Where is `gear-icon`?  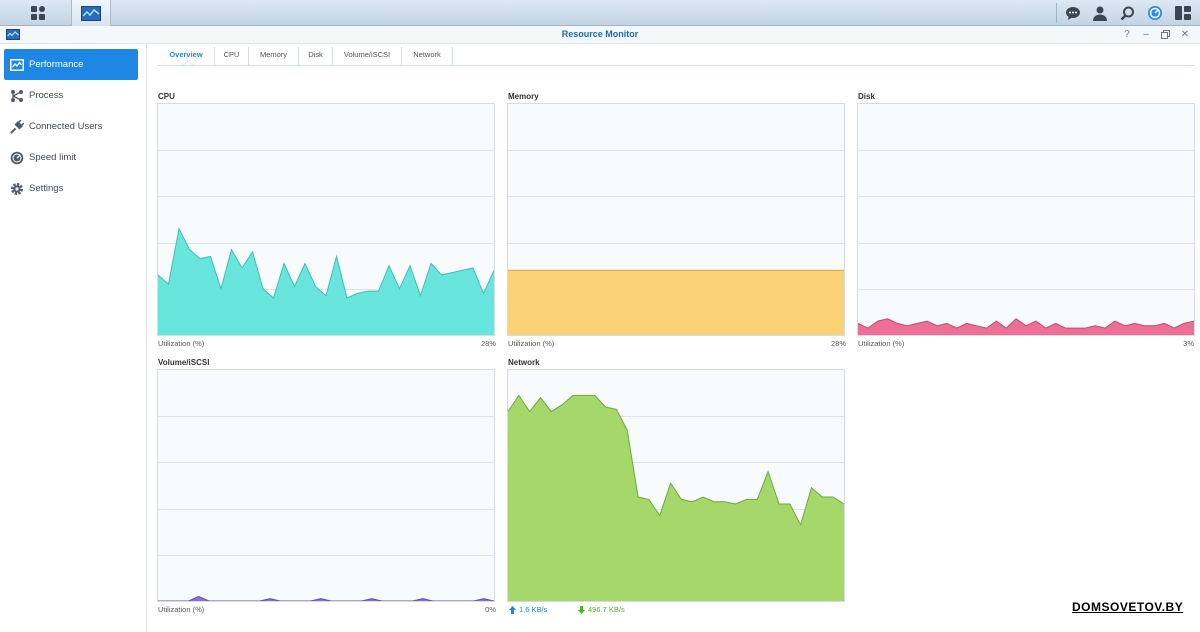
gear-icon is located at coordinates (17, 188).